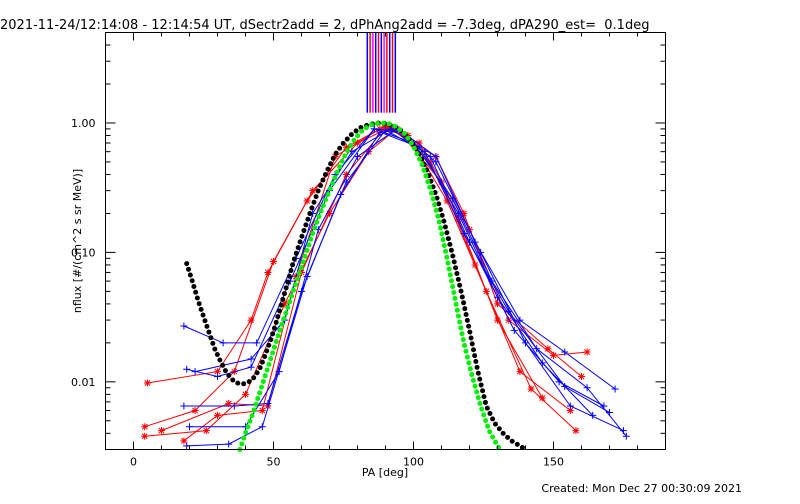 Image resolution: width=800 pixels, height=504 pixels. Describe the element at coordinates (133, 462) in the screenshot. I see `x-tick-label: 0` at that location.